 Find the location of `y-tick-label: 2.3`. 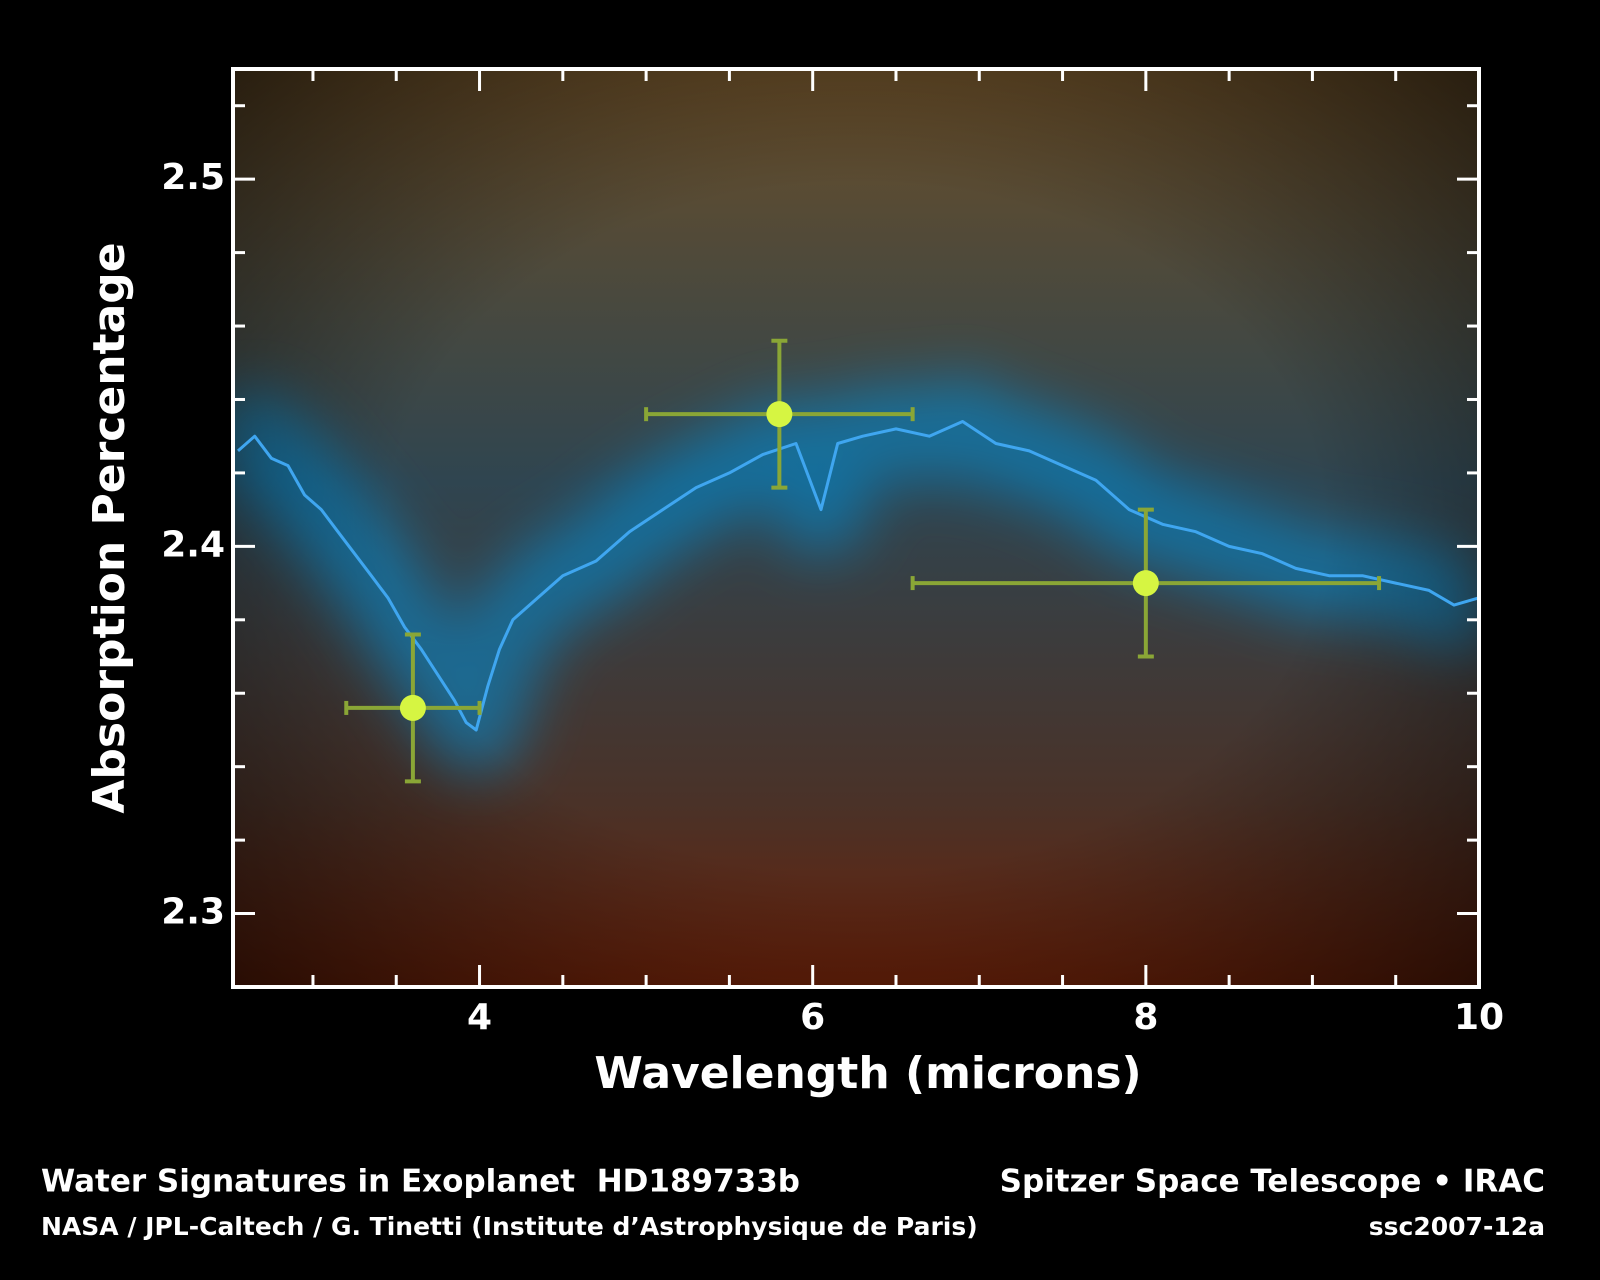

y-tick-label: 2.3 is located at coordinates (193, 912).